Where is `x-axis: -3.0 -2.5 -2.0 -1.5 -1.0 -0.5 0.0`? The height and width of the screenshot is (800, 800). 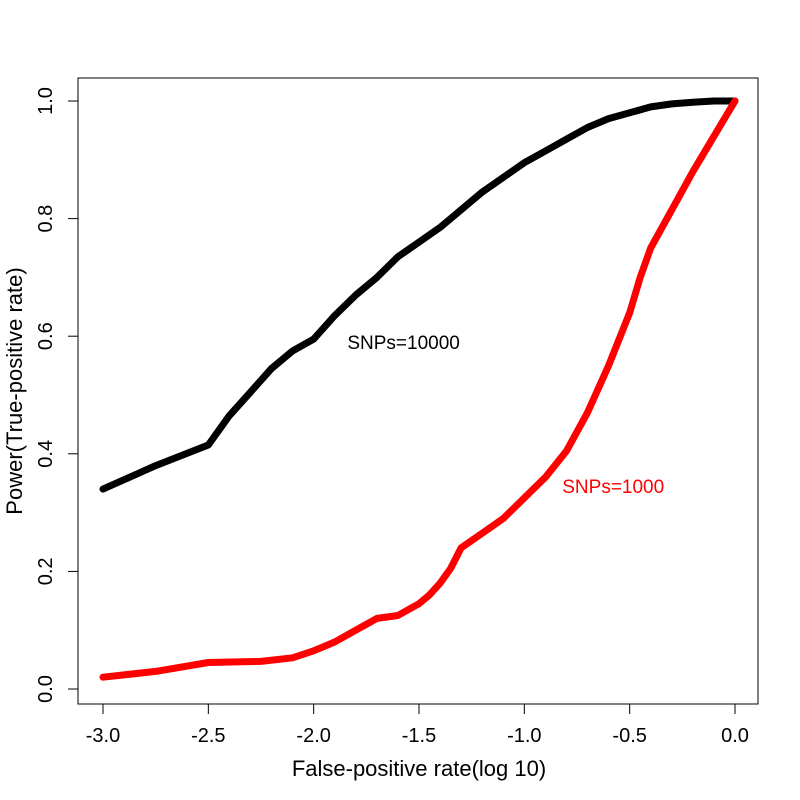 x-axis: -3.0 -2.5 -2.0 -1.5 -1.0 -0.5 0.0 is located at coordinates (417, 725).